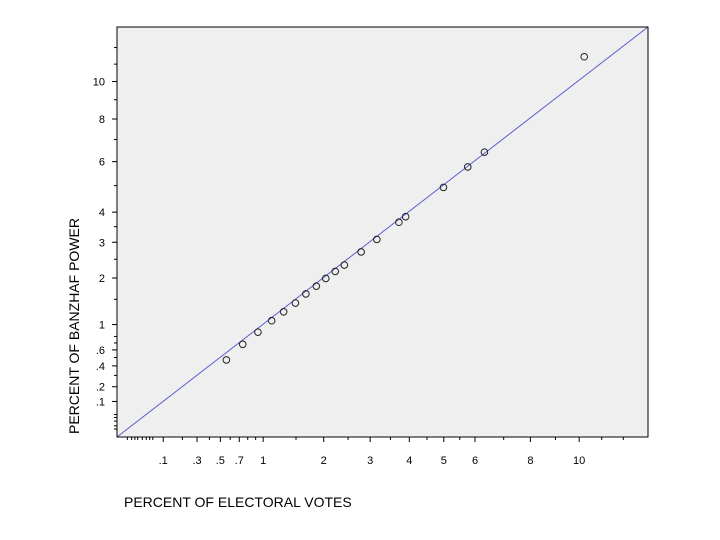 The image size is (720, 540). What do you see at coordinates (102, 213) in the screenshot?
I see `y-tick-label: 4` at bounding box center [102, 213].